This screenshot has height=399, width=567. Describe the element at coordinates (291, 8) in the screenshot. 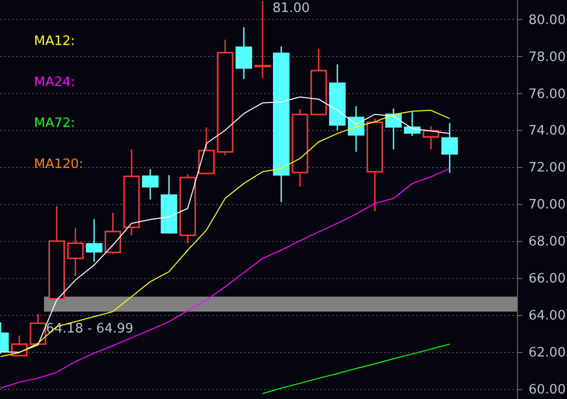

I see `annotation: 81.00` at that location.